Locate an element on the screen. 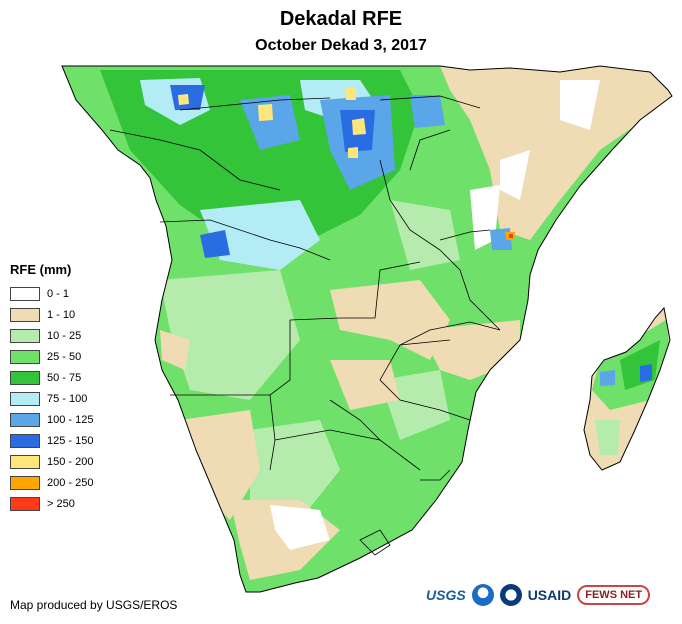 Image resolution: width=682 pixels, height=624 pixels. noaa-logo-icon is located at coordinates (482, 595).